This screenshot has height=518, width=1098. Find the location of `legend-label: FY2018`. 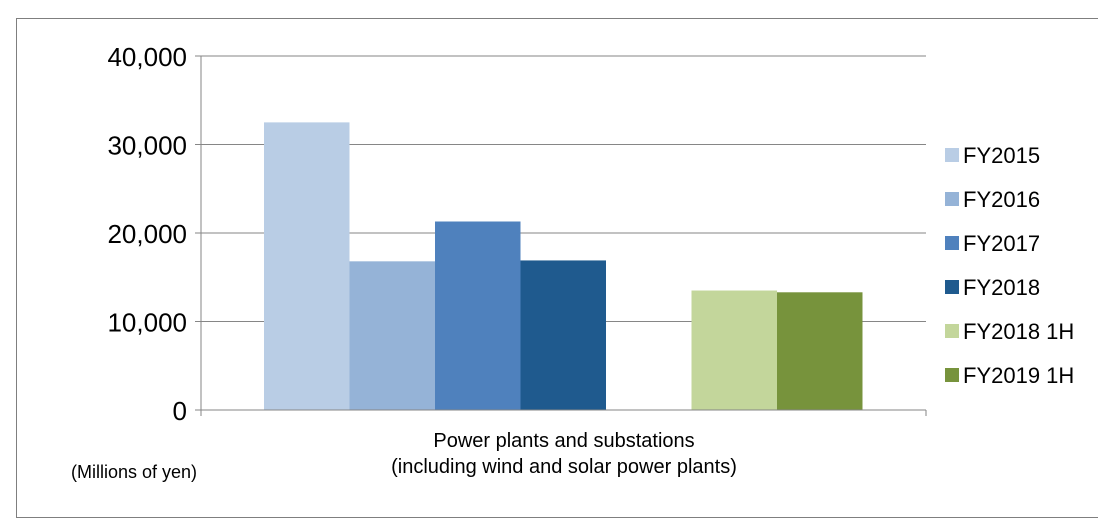

legend-label: FY2018 is located at coordinates (1001, 287).